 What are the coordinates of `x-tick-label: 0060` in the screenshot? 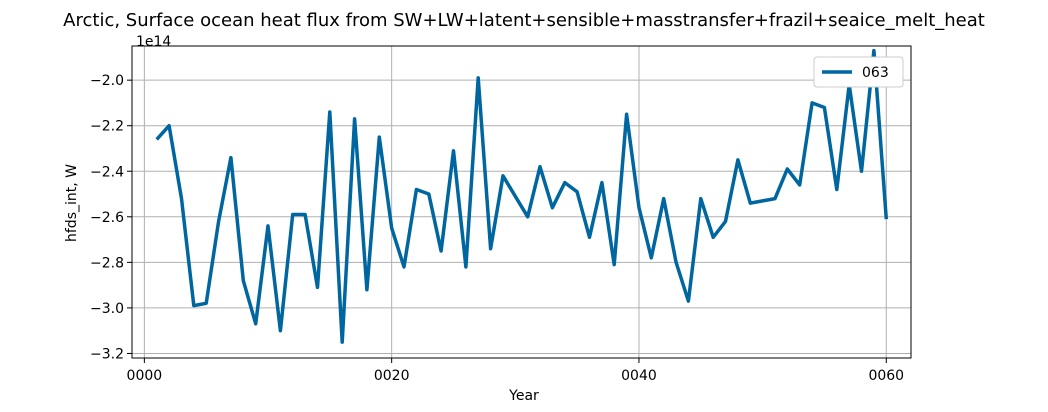 It's located at (886, 376).